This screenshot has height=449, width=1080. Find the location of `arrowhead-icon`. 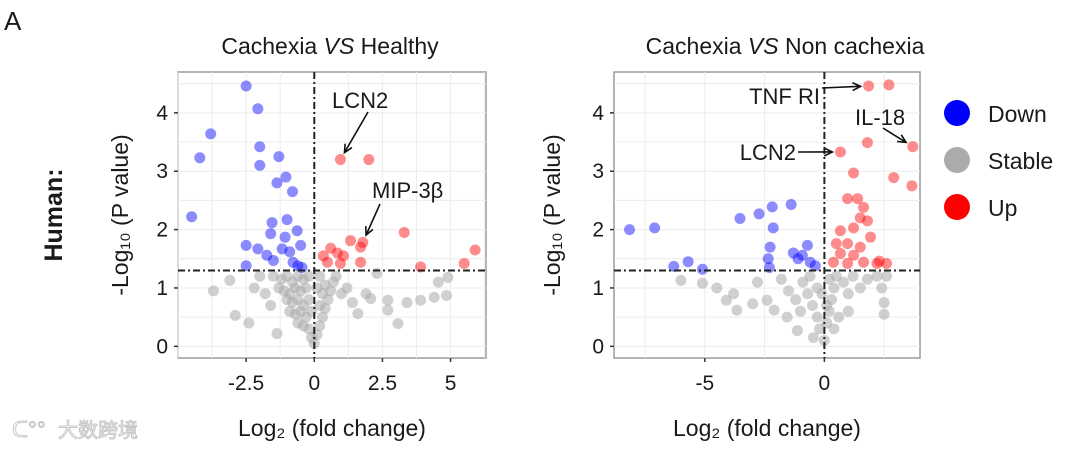

arrowhead-icon is located at coordinates (829, 152).